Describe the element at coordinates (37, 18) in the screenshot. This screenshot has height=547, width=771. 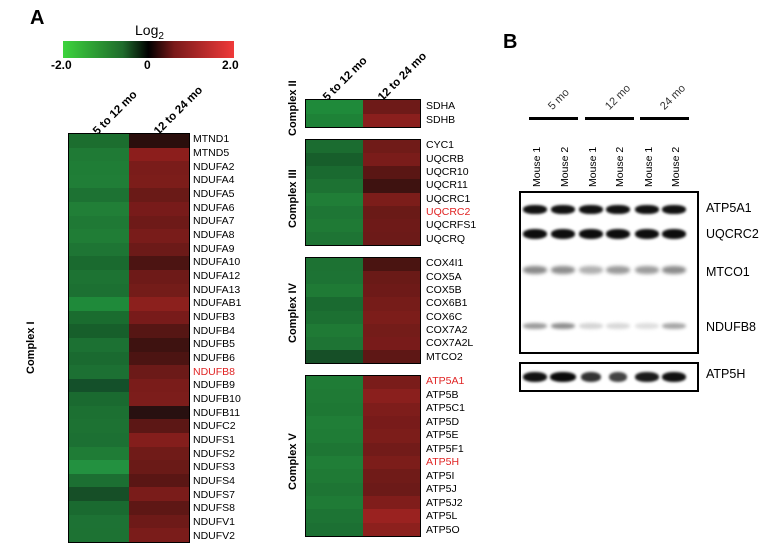
I see `panel-a-label: A` at that location.